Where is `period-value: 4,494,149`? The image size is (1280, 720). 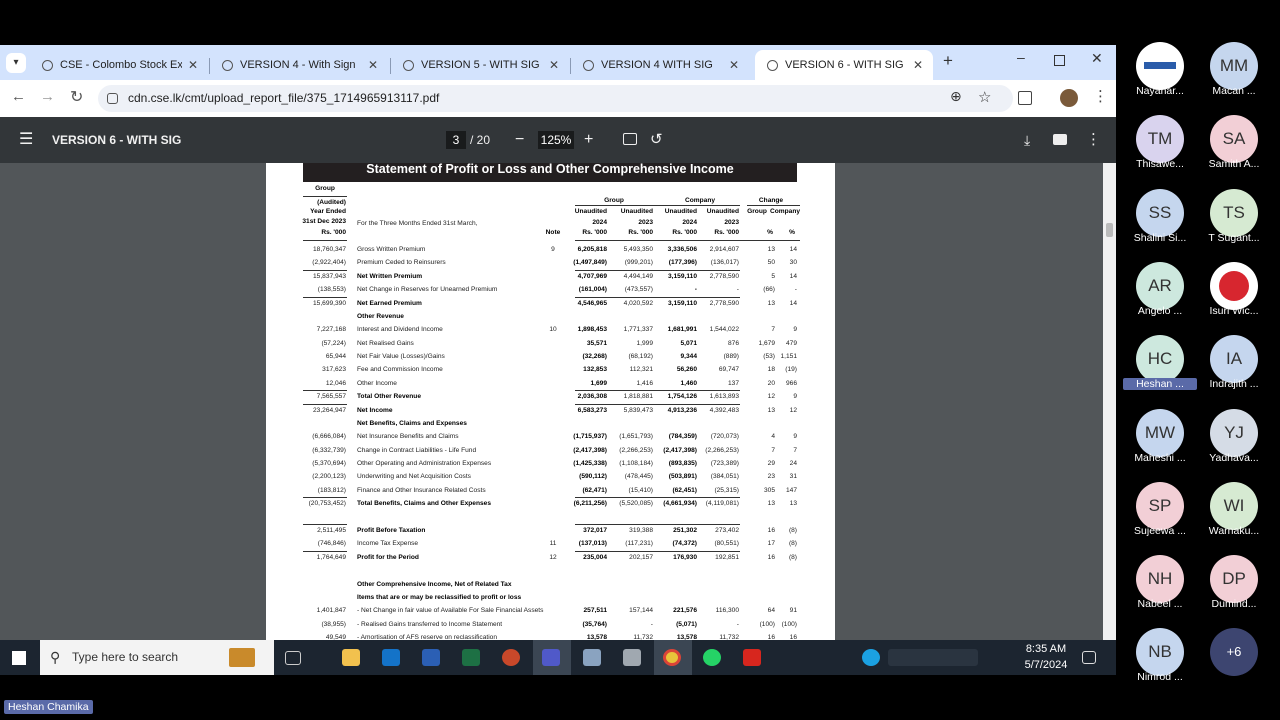 period-value: 4,494,149 is located at coordinates (638, 276).